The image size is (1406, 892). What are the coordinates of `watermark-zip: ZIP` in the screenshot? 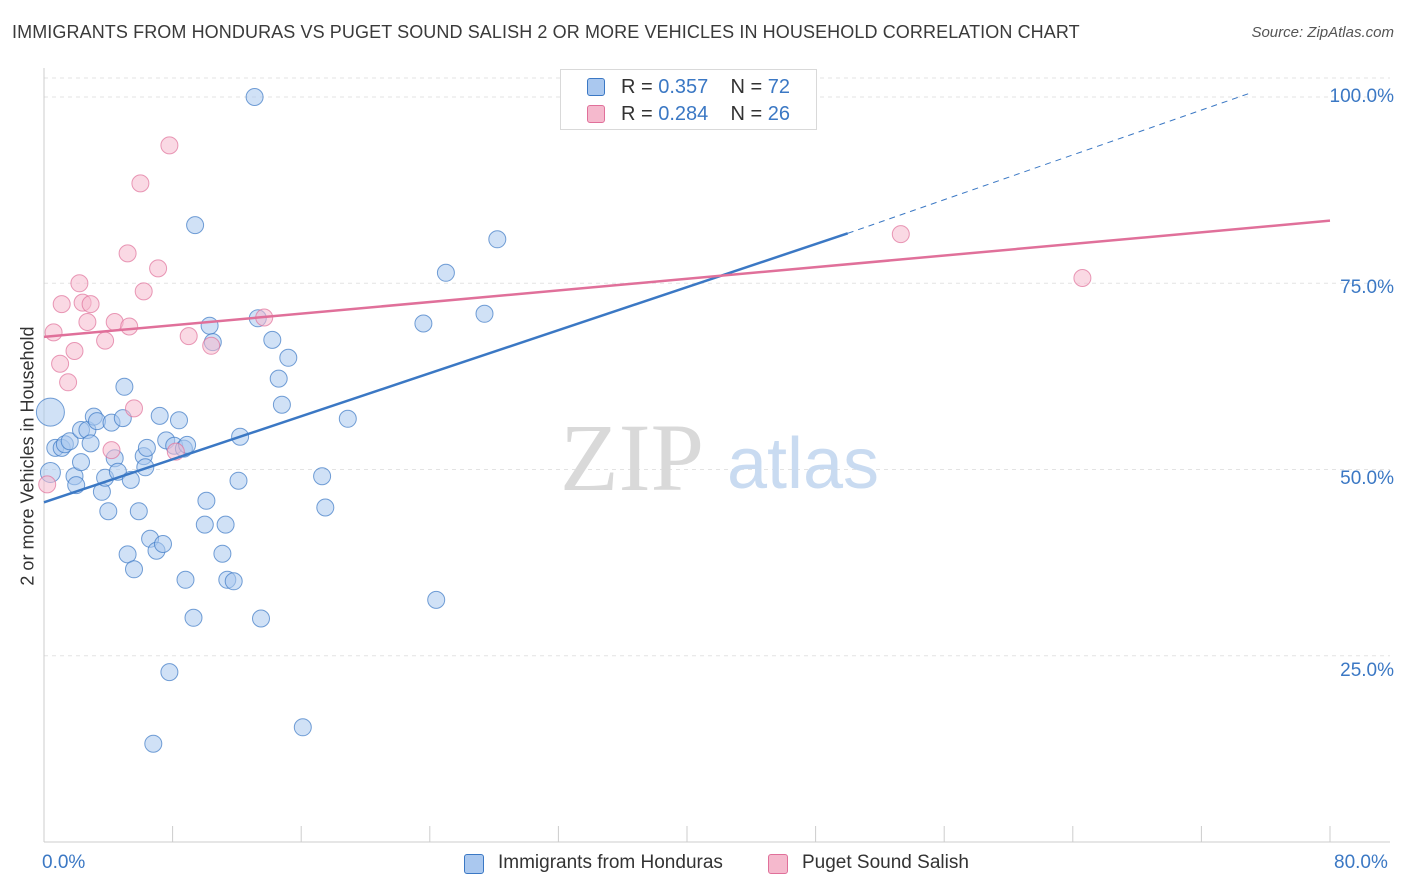 It's located at (632, 457).